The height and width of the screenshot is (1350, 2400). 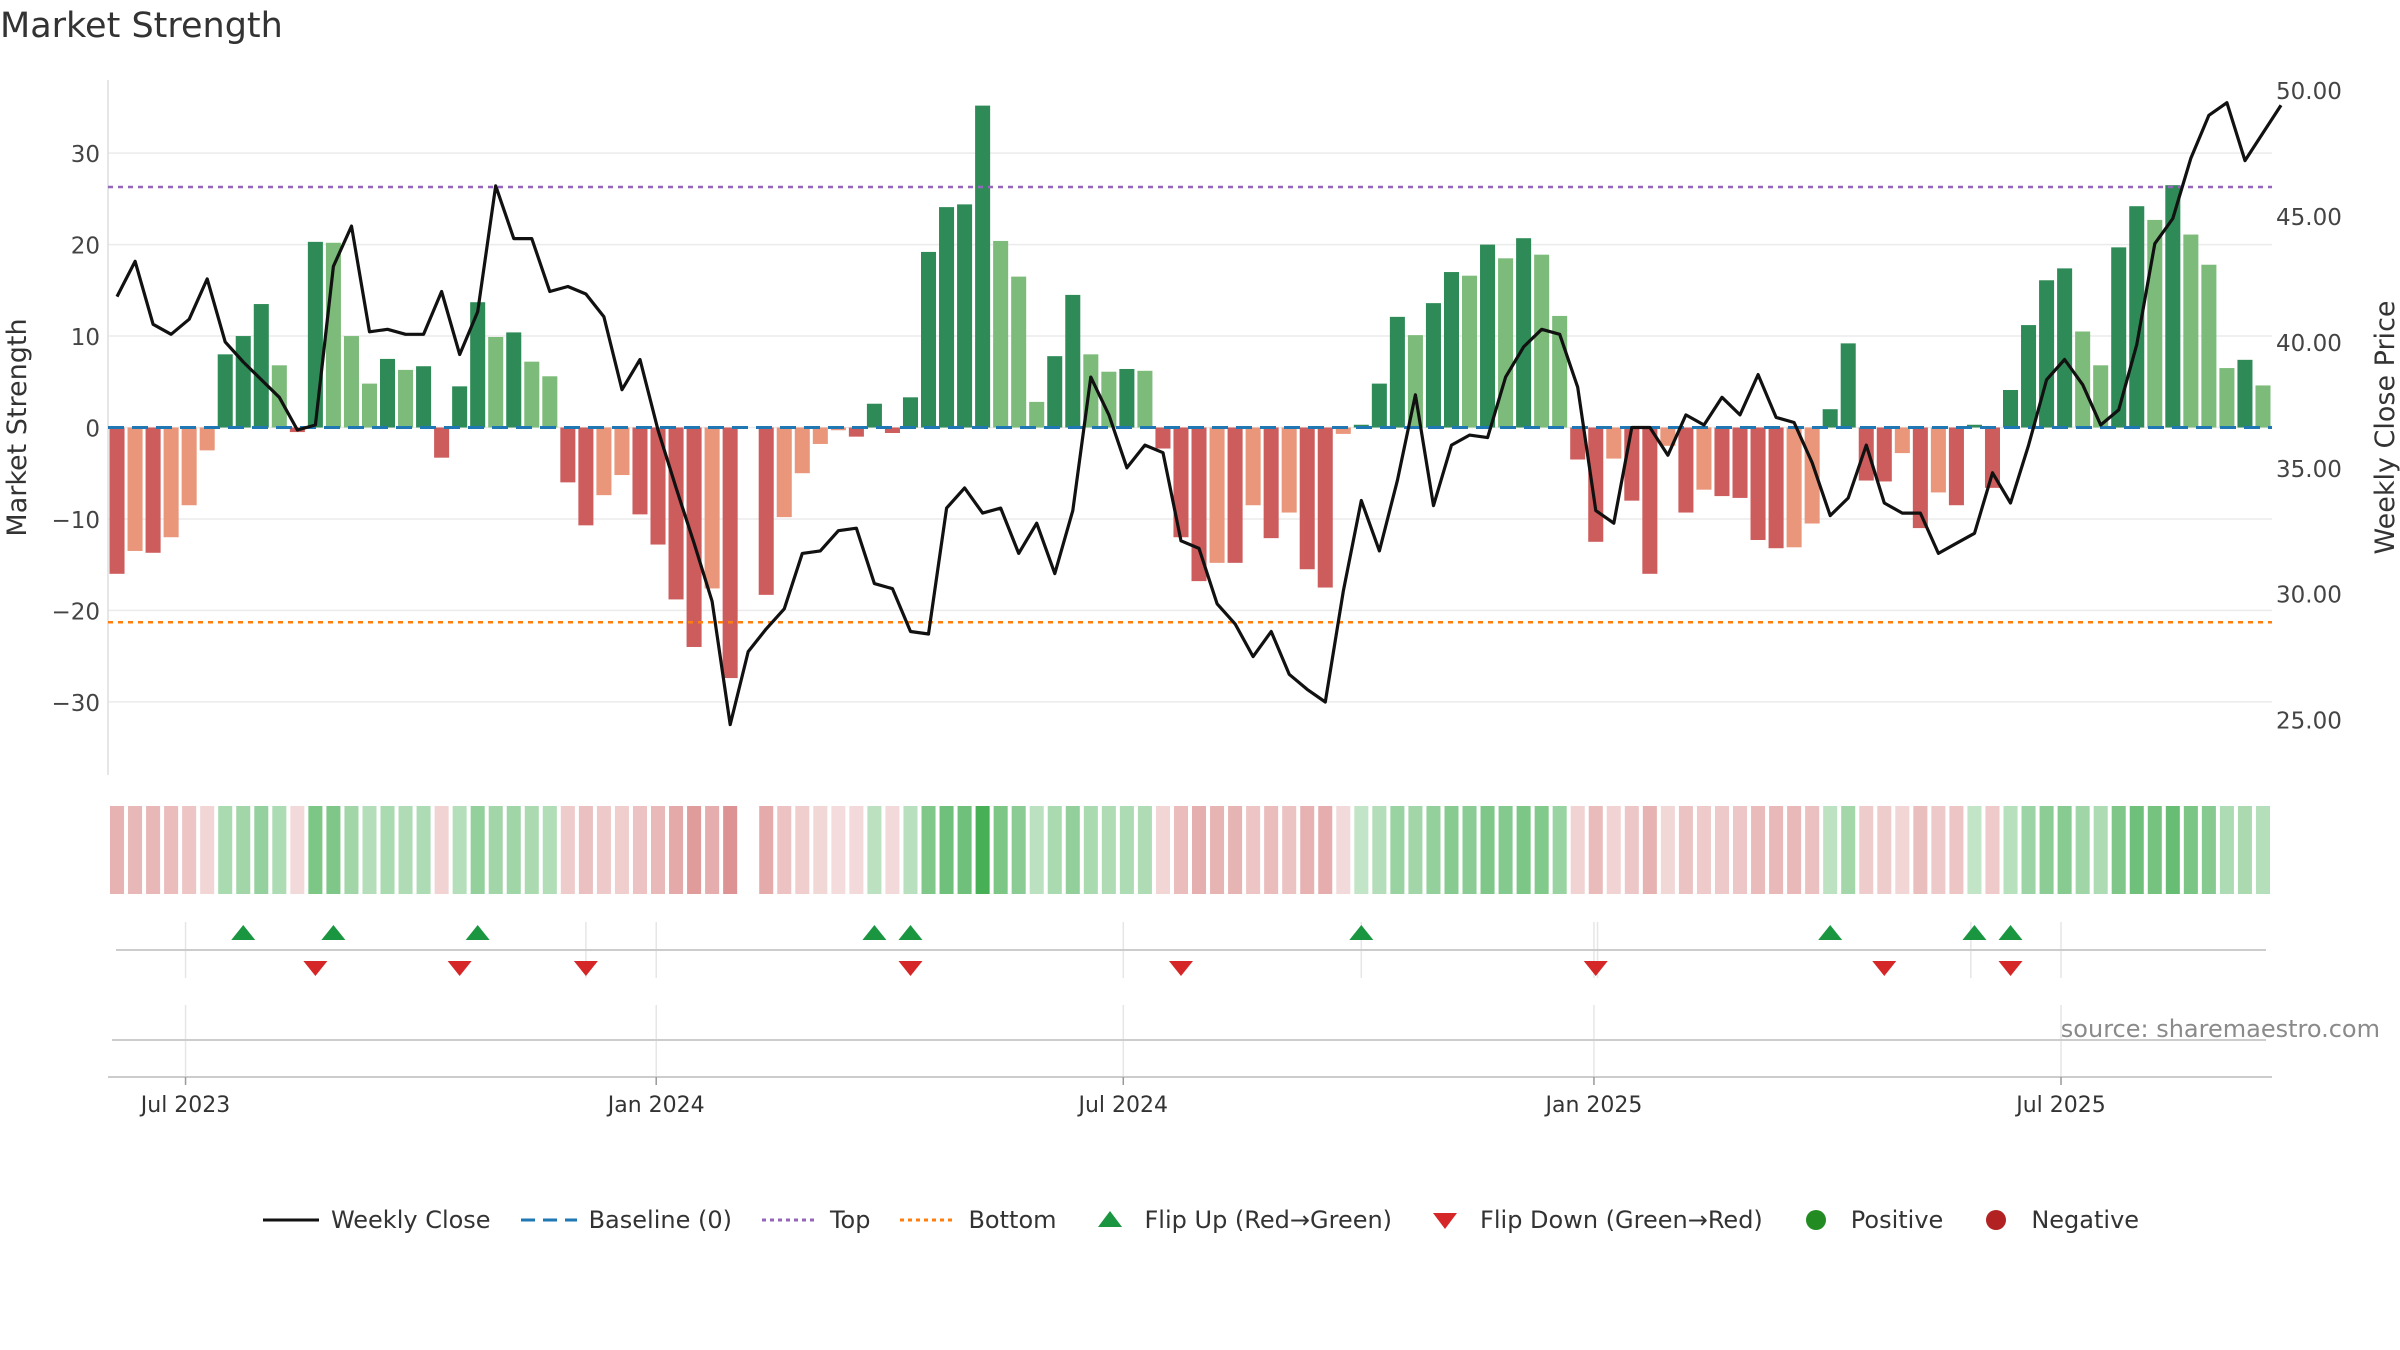 I want to click on legend-label-flip-up: Flip Up (Red→Green), so click(x=1268, y=1220).